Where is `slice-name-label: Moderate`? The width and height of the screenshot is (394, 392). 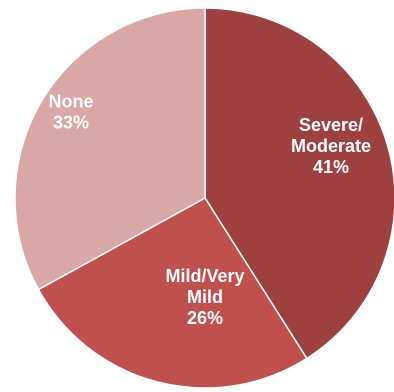
slice-name-label: Moderate is located at coordinates (331, 146).